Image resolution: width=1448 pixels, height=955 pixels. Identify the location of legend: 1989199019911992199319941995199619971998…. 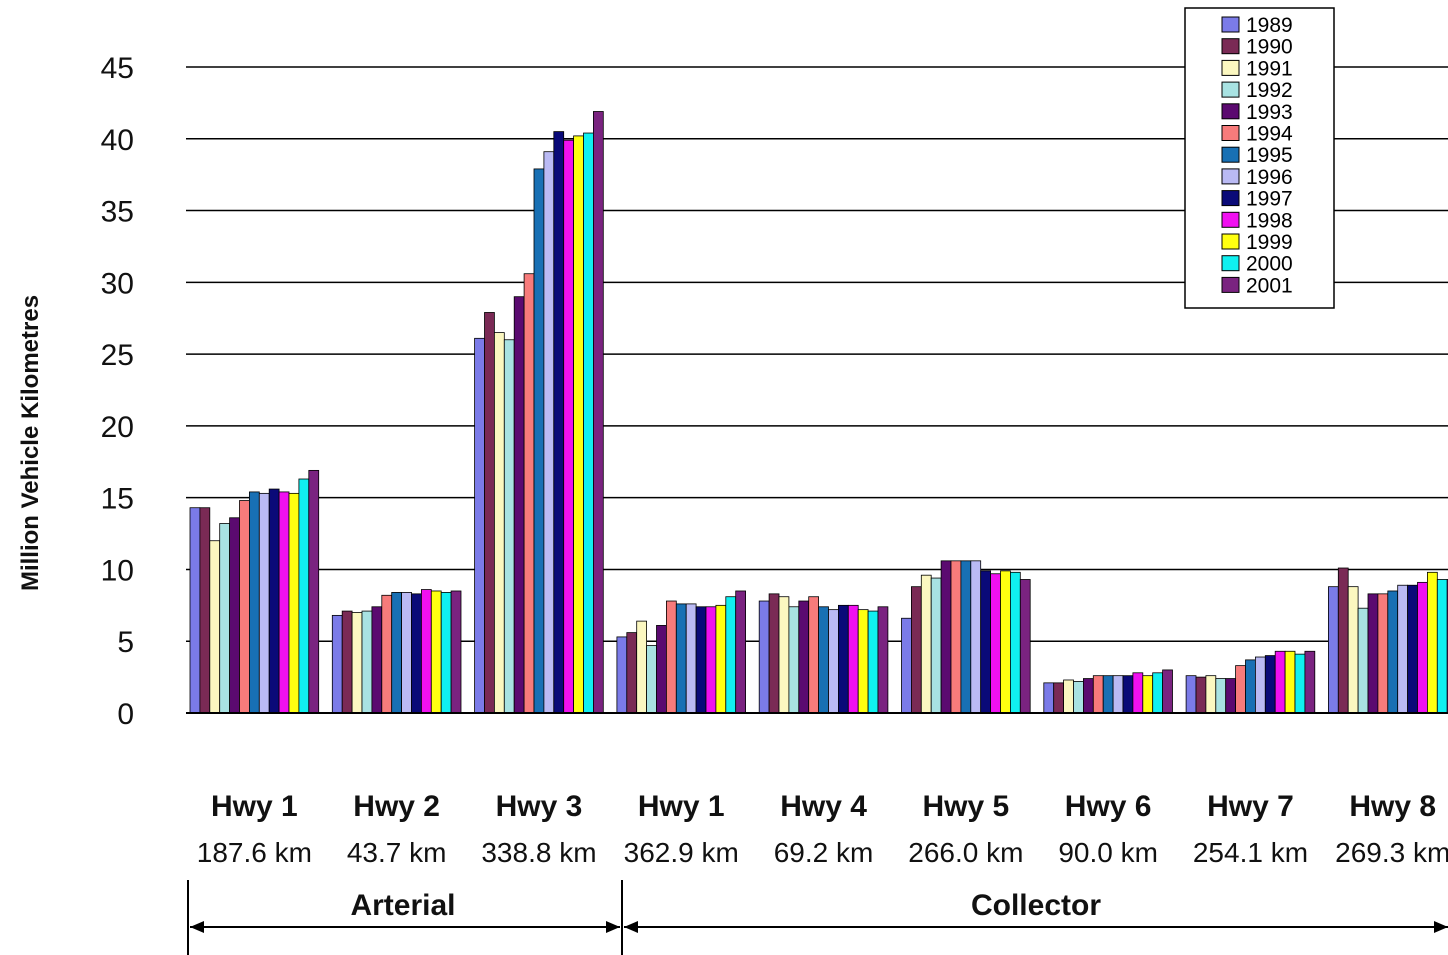
(1259, 158).